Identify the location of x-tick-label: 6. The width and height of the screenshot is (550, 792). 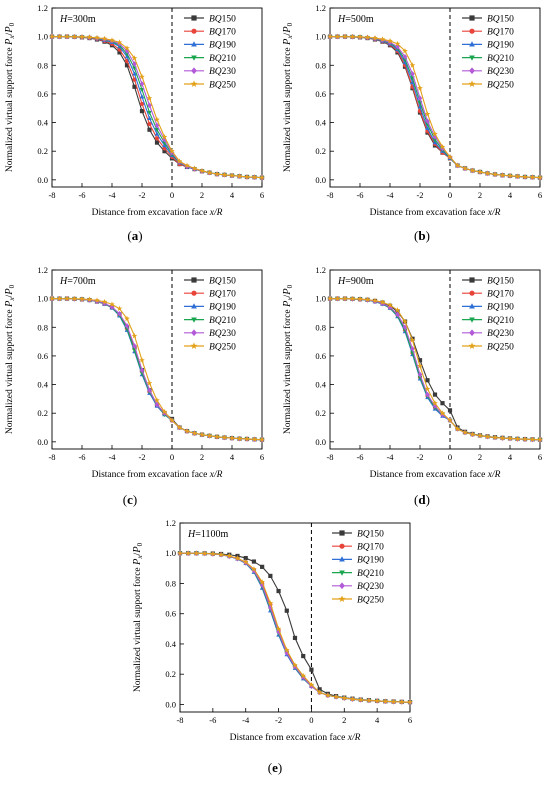
(262, 195).